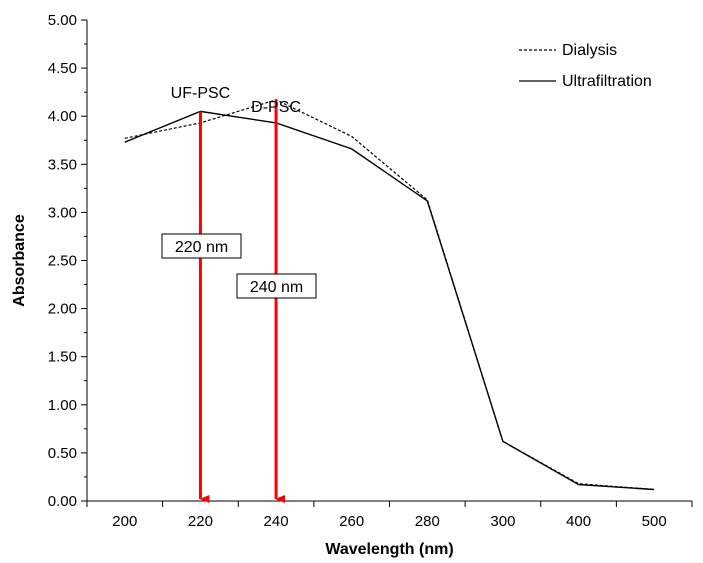 The width and height of the screenshot is (703, 563). Describe the element at coordinates (585, 66) in the screenshot. I see `legend: Dialysis Ultrafiltration` at that location.